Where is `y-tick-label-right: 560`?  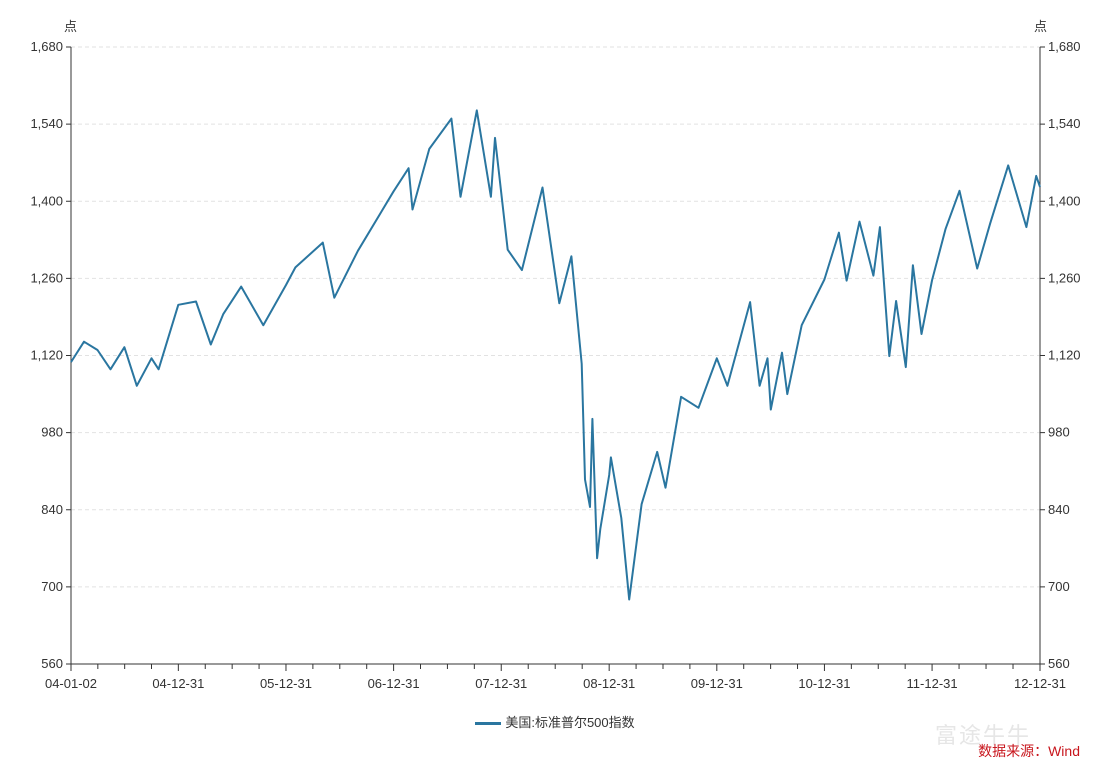
y-tick-label-right: 560 is located at coordinates (1059, 663).